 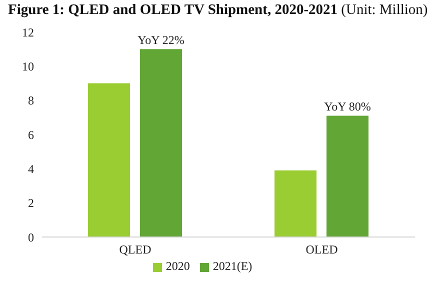 What do you see at coordinates (28, 32) in the screenshot?
I see `y-tick-label: 12` at bounding box center [28, 32].